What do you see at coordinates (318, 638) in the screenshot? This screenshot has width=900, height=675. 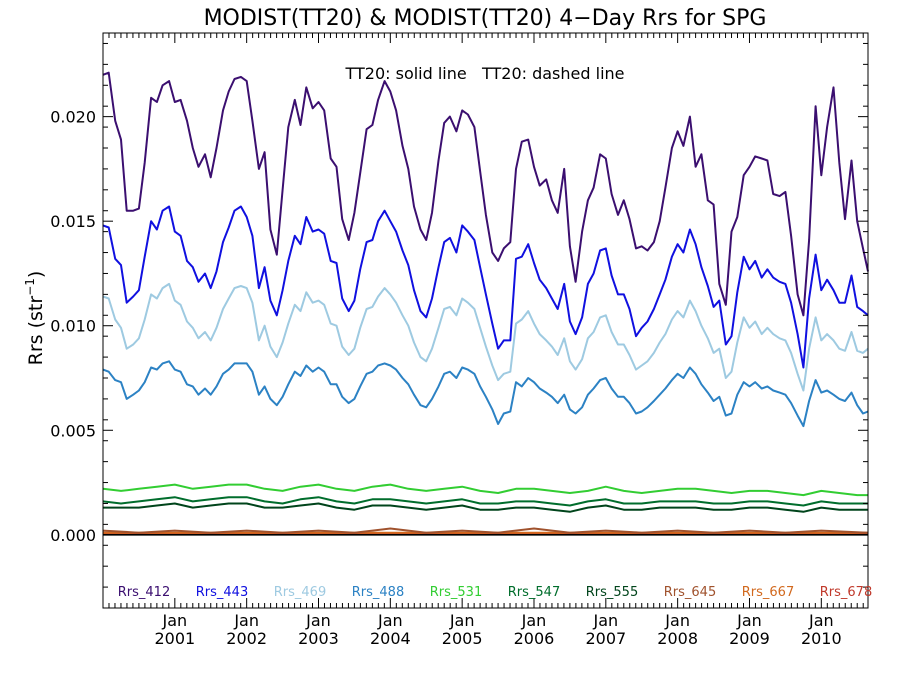 I see `x-tick-label-year: 2003` at bounding box center [318, 638].